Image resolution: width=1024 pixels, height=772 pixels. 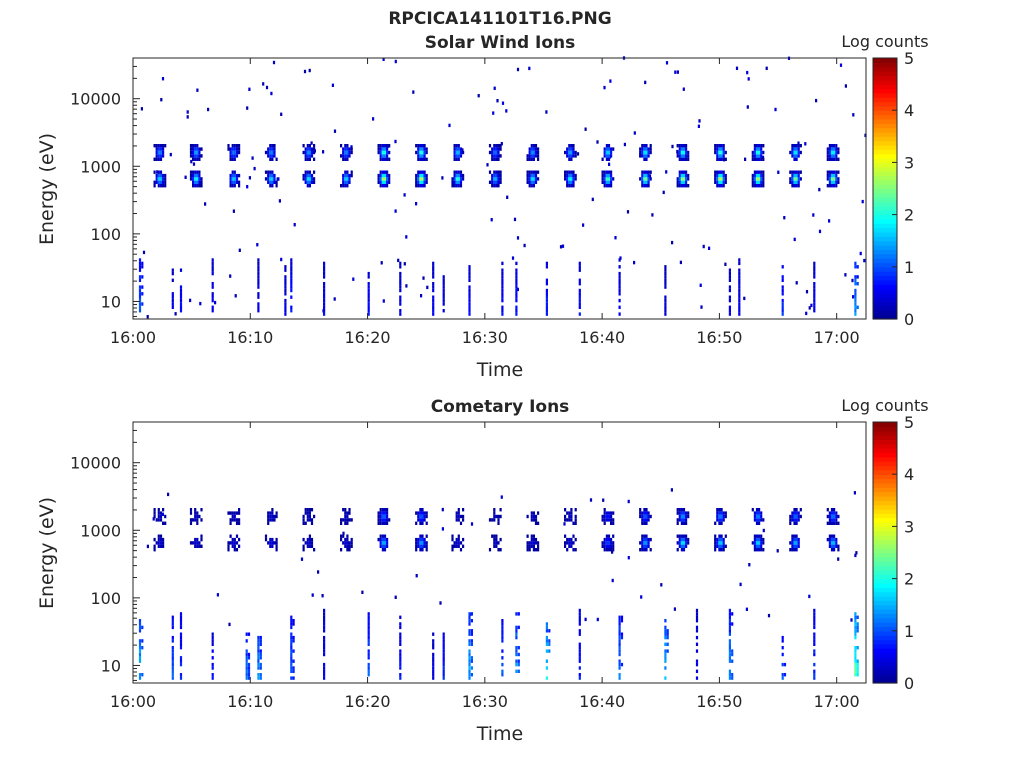 I want to click on x-tick-label: 16:00, so click(x=133, y=337).